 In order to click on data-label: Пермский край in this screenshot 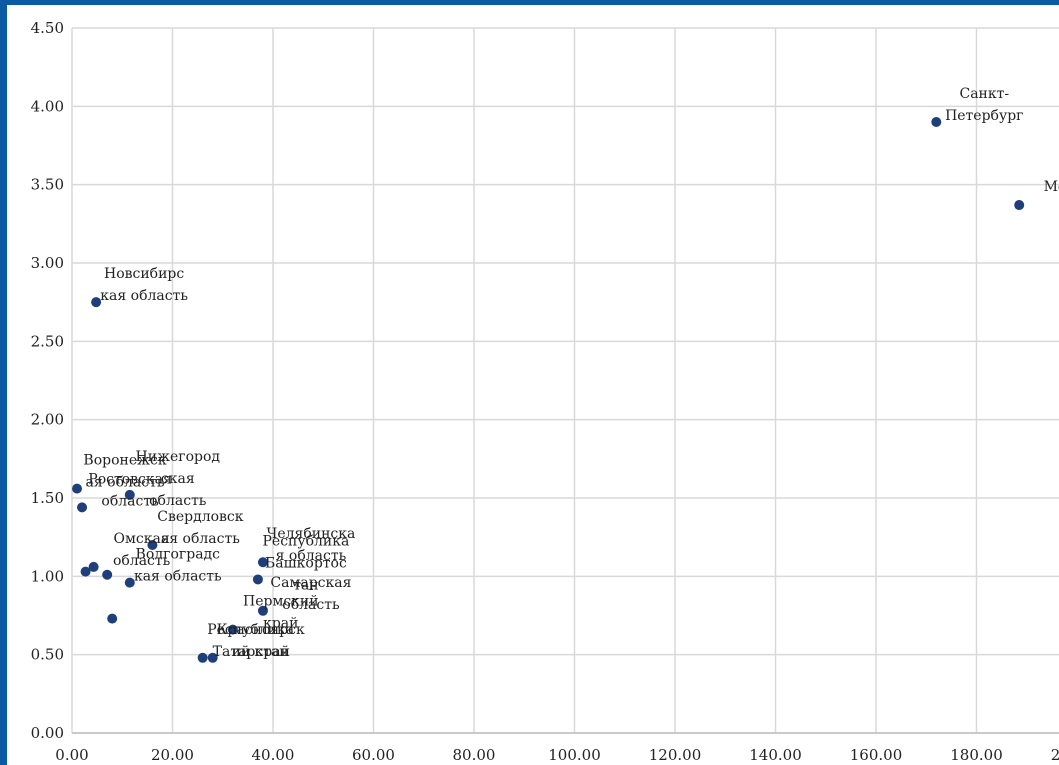, I will do `click(281, 613)`.